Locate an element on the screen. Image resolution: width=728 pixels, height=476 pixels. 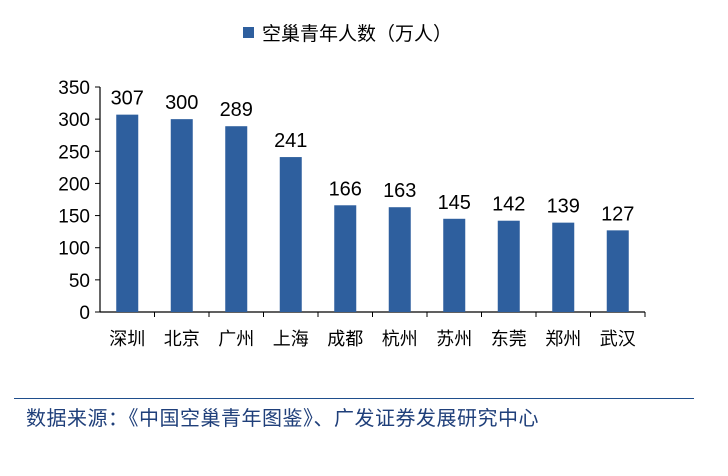
data-label: 139 is located at coordinates (563, 207).